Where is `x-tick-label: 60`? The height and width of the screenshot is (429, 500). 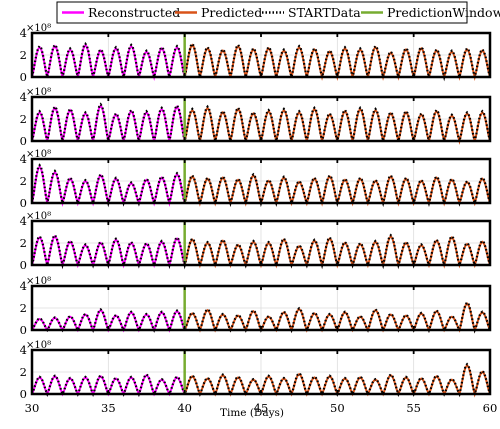
x-tick-label: 60 is located at coordinates (490, 408).